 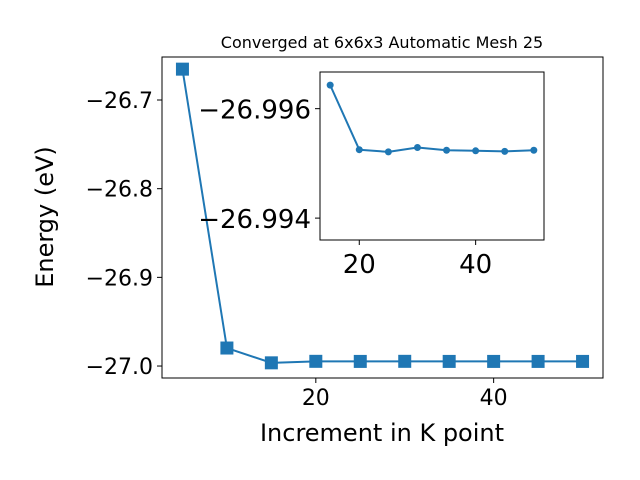 What do you see at coordinates (494, 398) in the screenshot?
I see `main-x-tick-label: 40` at bounding box center [494, 398].